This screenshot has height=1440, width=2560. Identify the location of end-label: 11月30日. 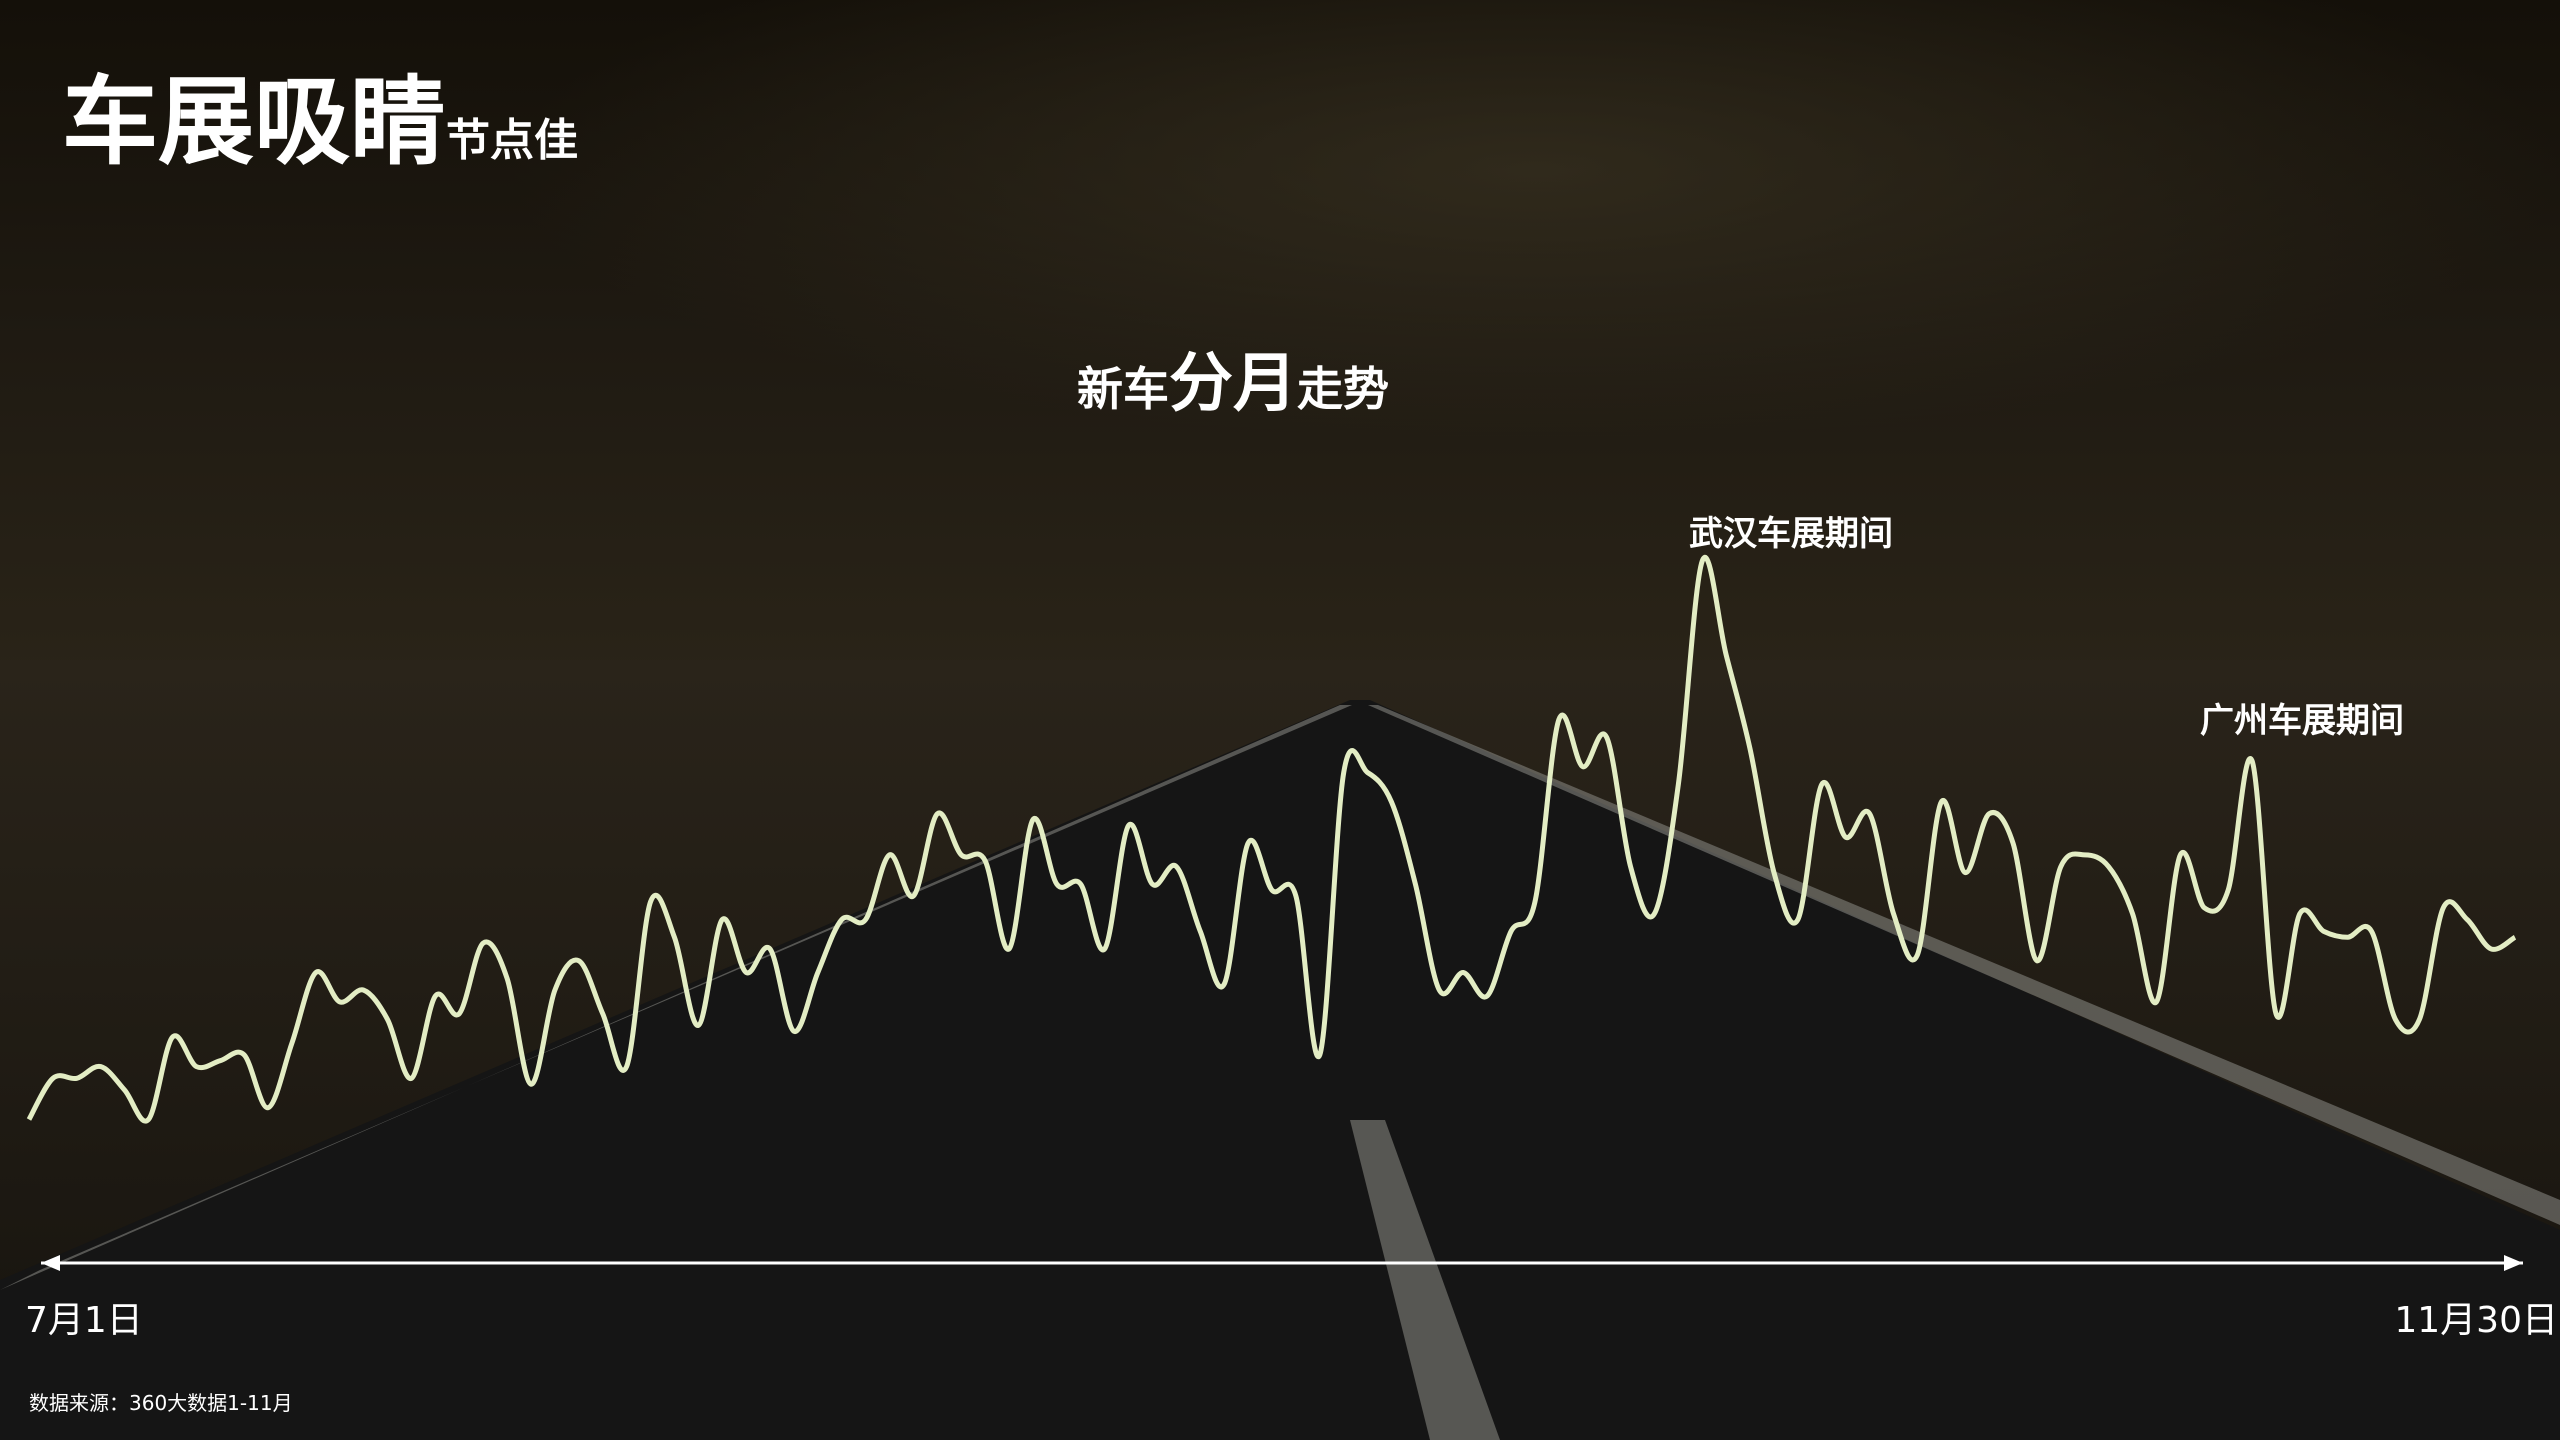
(2476, 1320).